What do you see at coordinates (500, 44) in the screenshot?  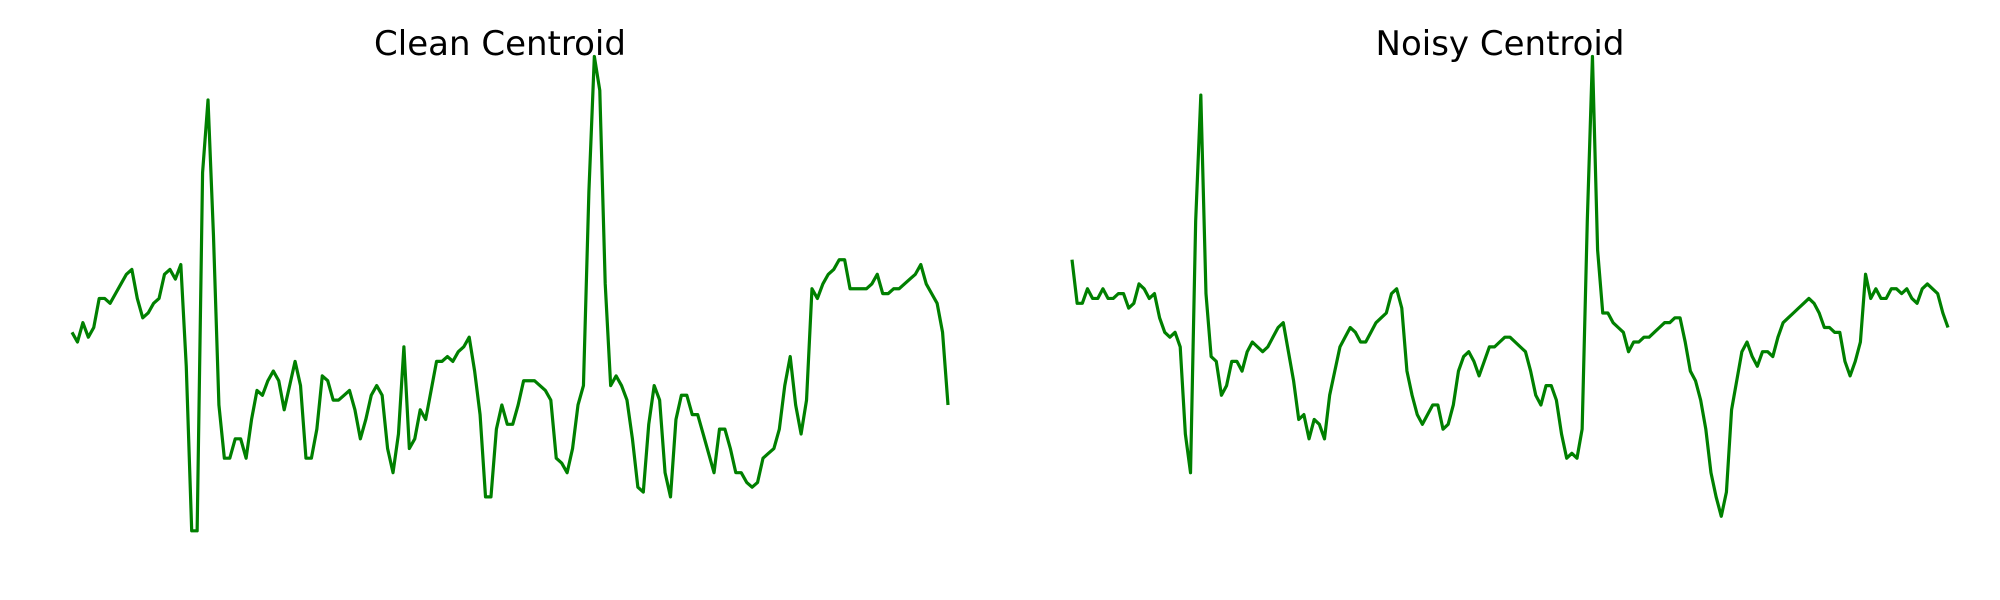 I see `chart-title-clean: Clean Centroid` at bounding box center [500, 44].